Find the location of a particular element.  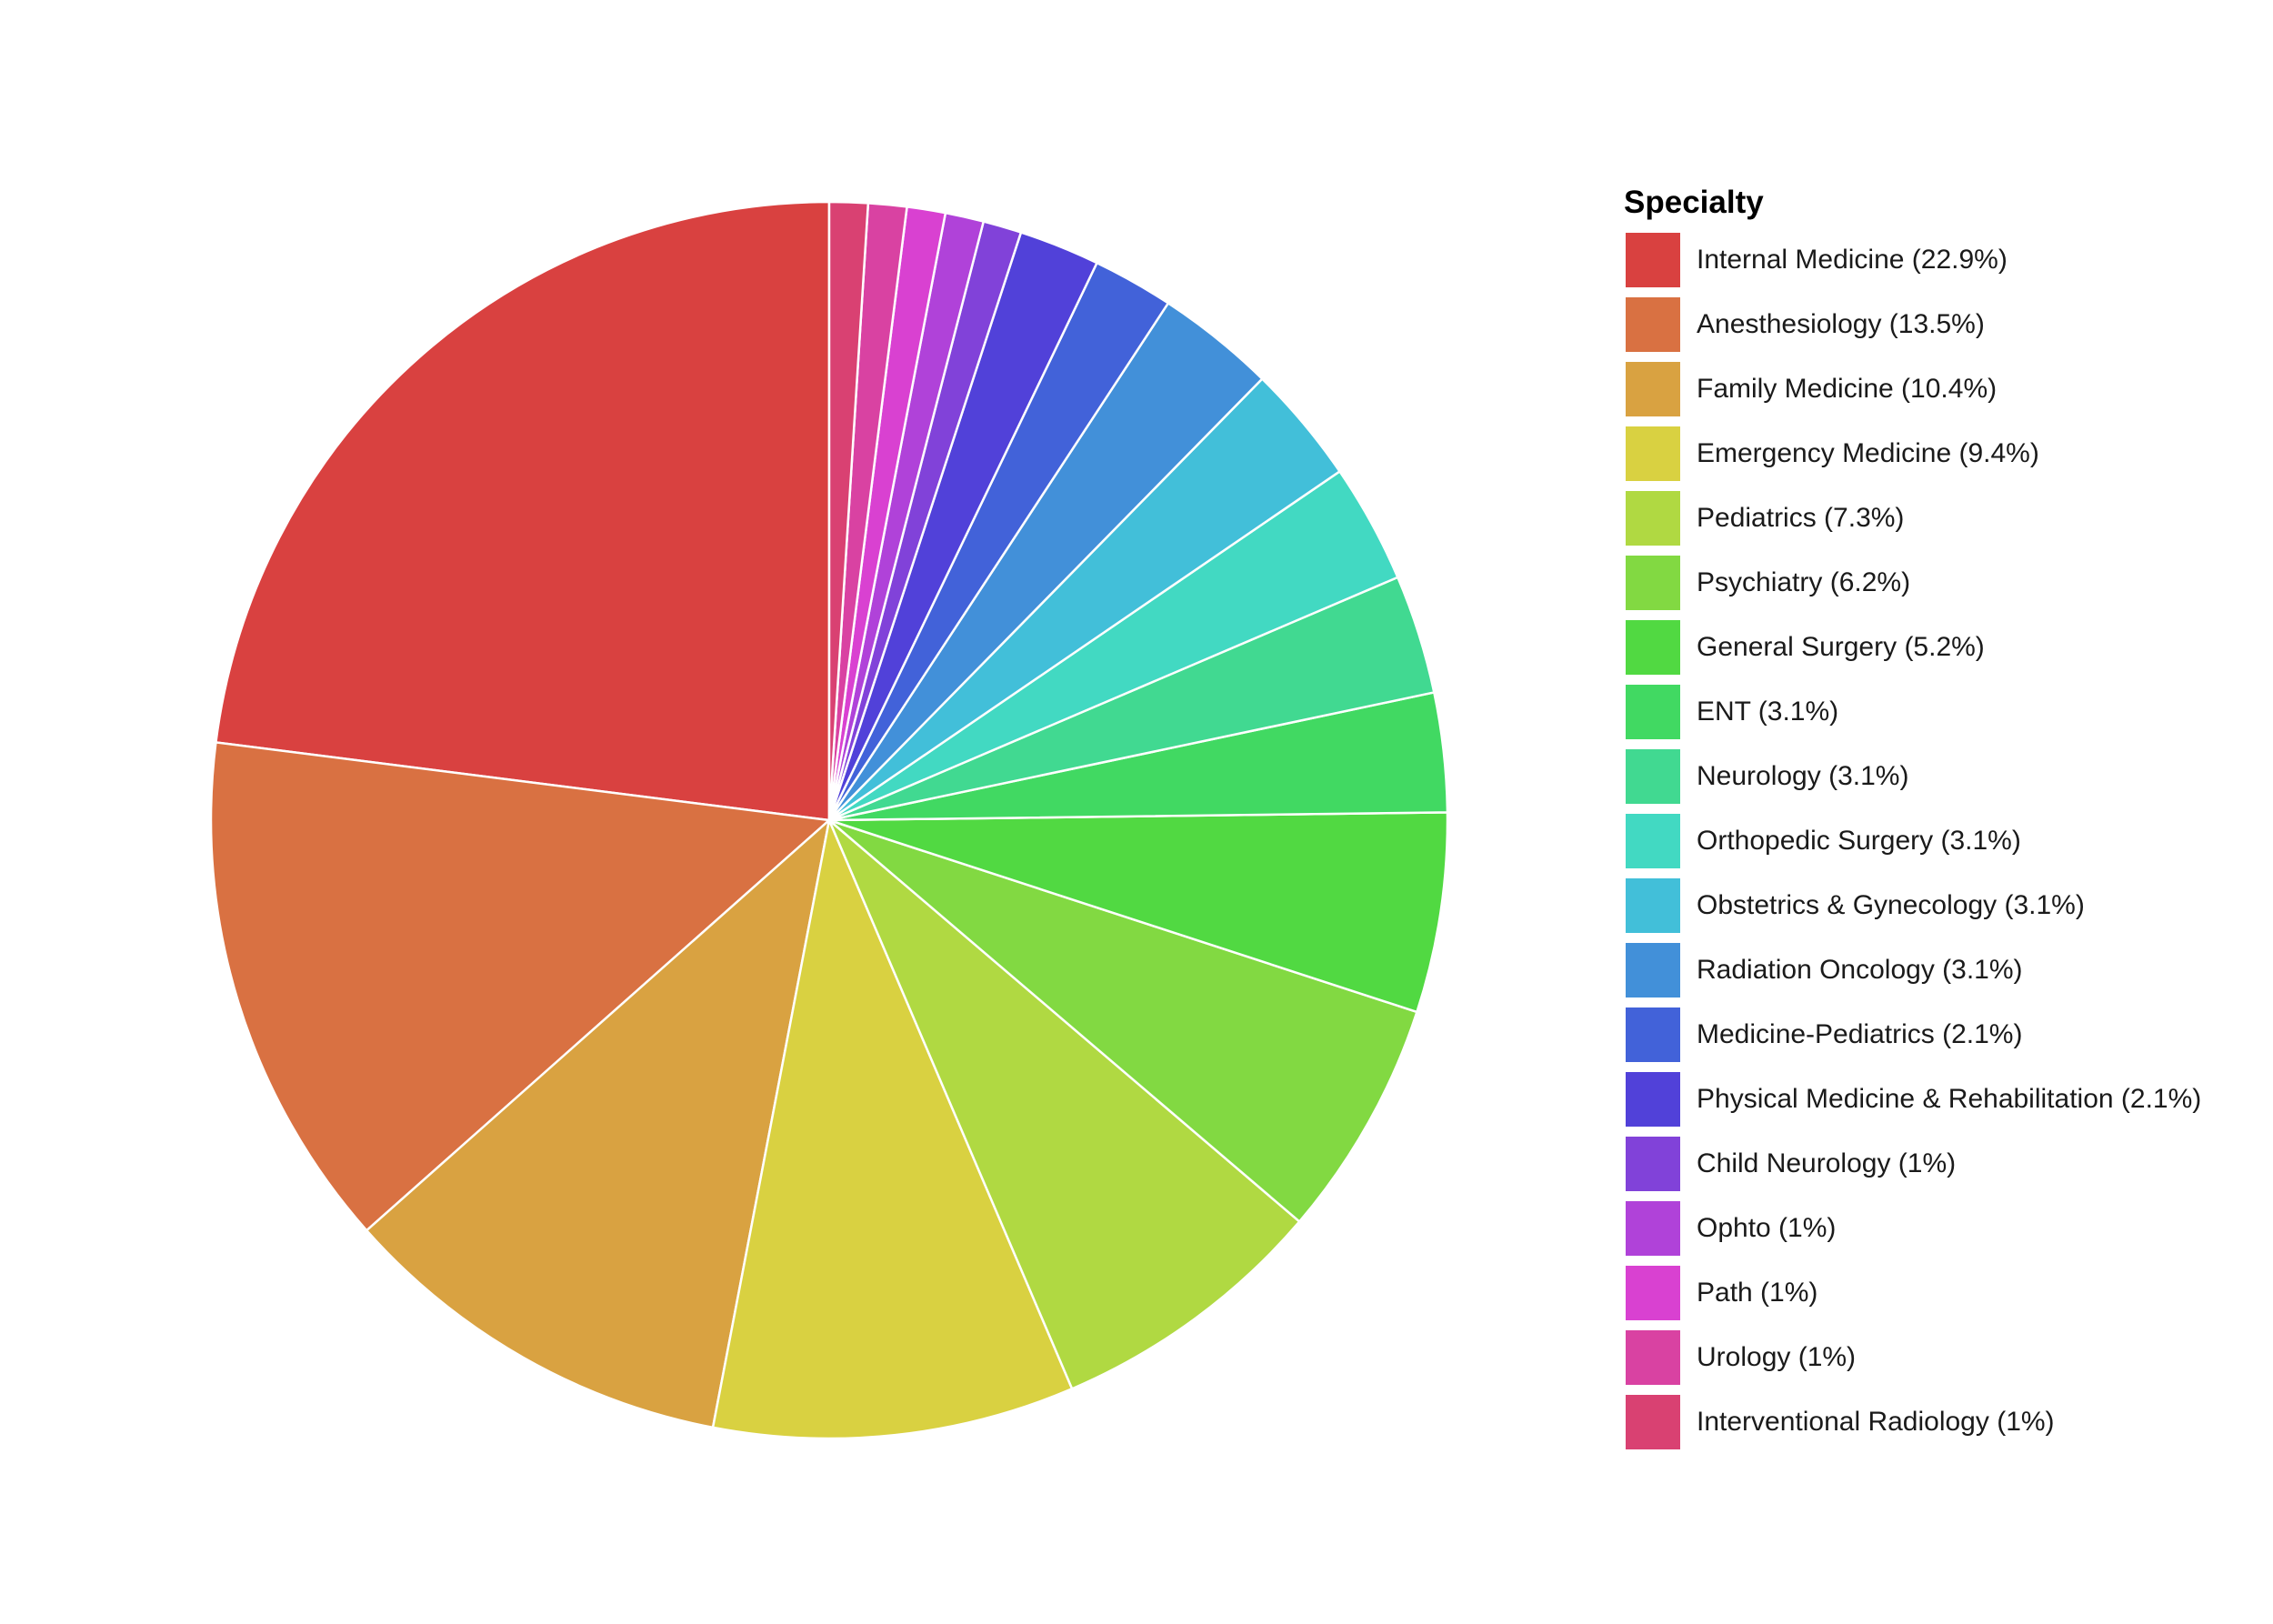

legend-item-orthopedic-surgery: Orthopedic Surgery (3.1%) is located at coordinates (1912, 840).